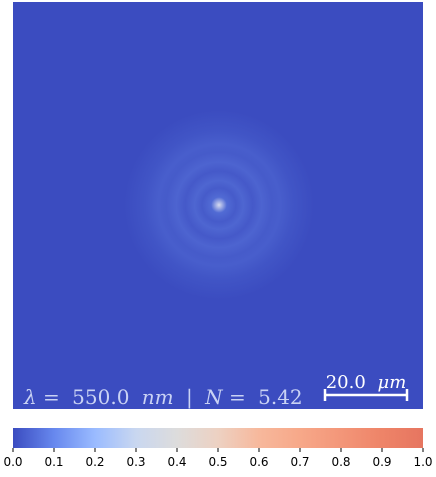 The width and height of the screenshot is (436, 477). I want to click on lambda-equals: =, so click(51, 397).